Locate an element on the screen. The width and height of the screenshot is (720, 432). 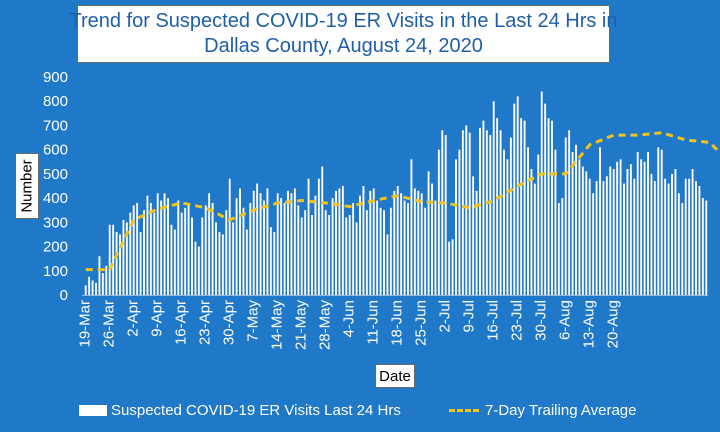
x-tick-label: 23-Jul is located at coordinates (517, 320).